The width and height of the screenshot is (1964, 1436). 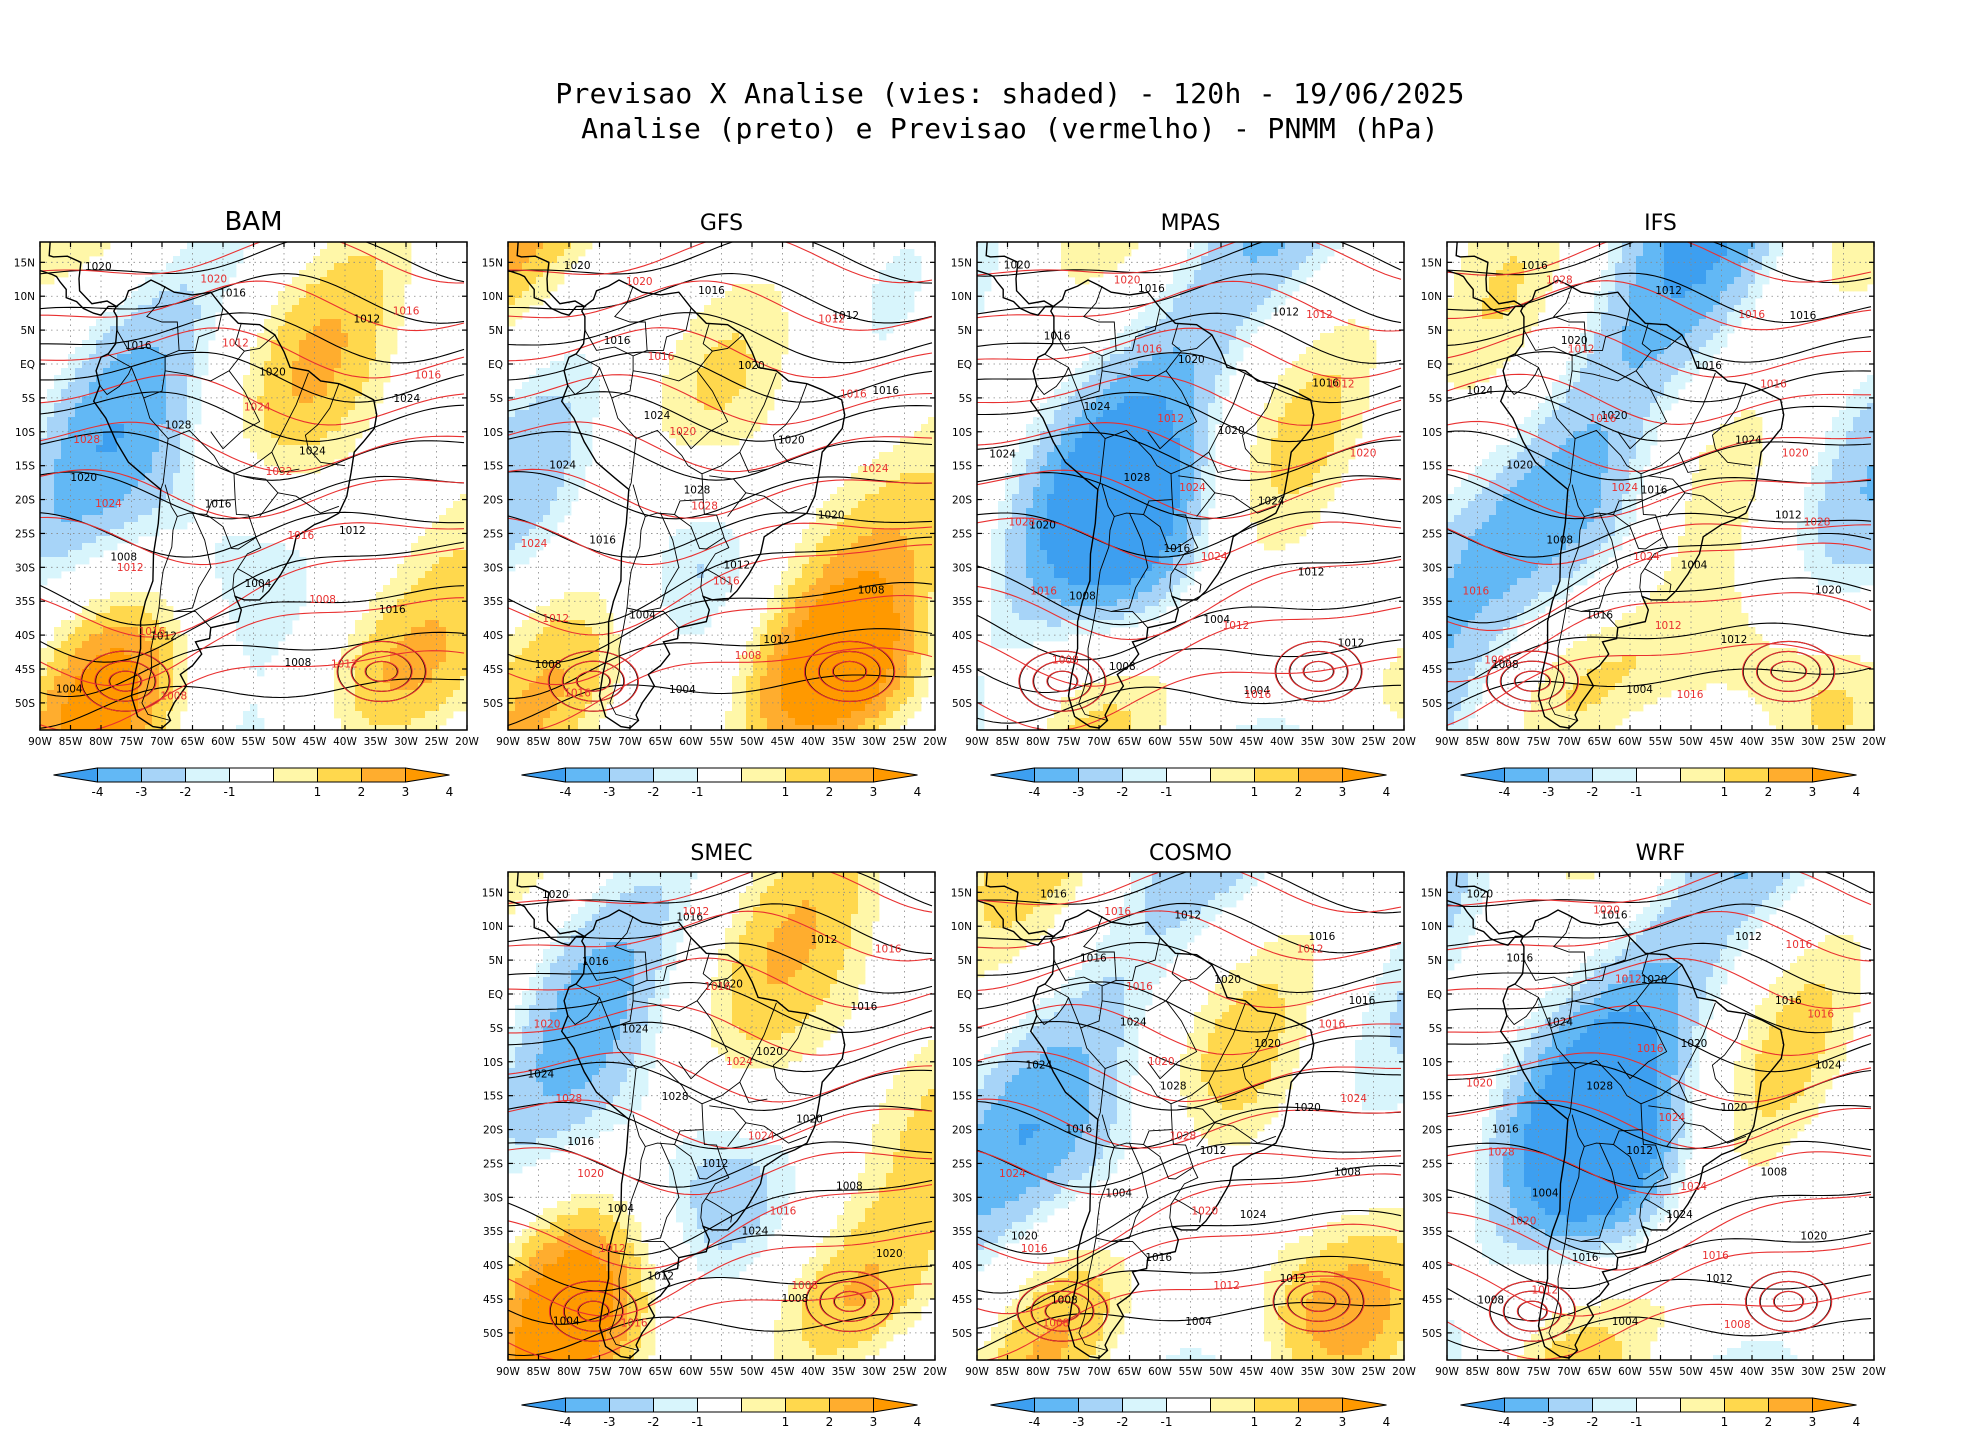 I want to click on lat-tick-label: 10N, so click(x=961, y=297).